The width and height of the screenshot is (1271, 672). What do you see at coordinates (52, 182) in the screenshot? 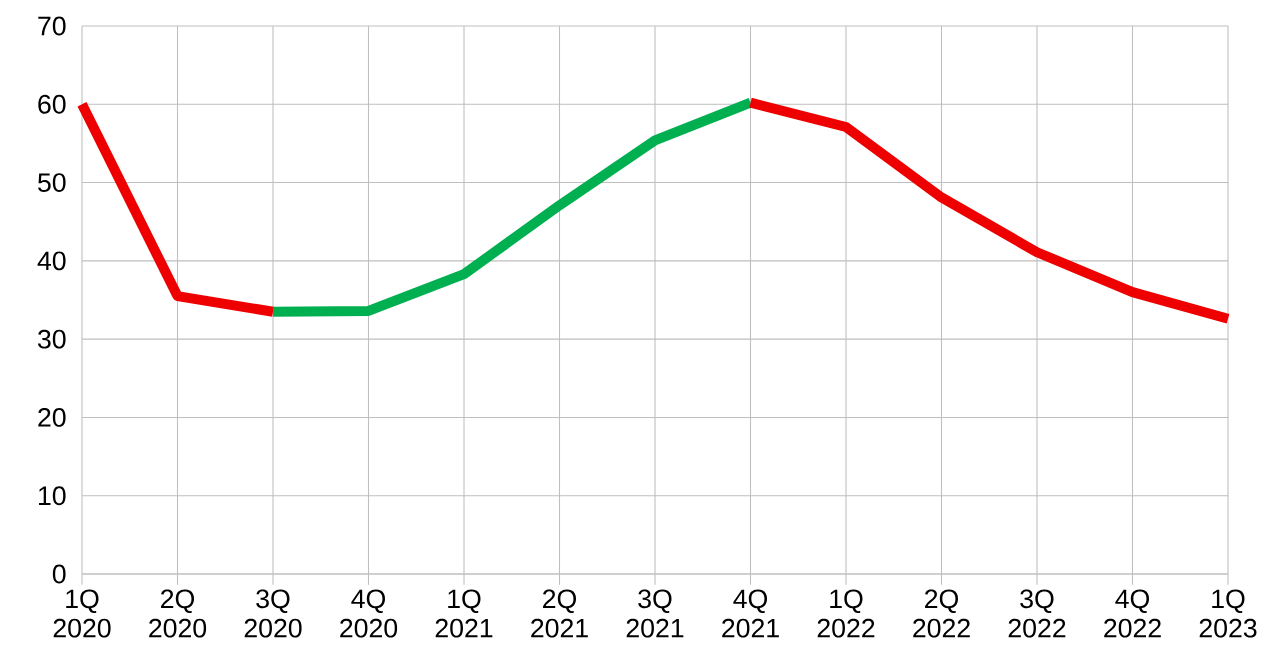
I see `y-tick-label: 50` at bounding box center [52, 182].